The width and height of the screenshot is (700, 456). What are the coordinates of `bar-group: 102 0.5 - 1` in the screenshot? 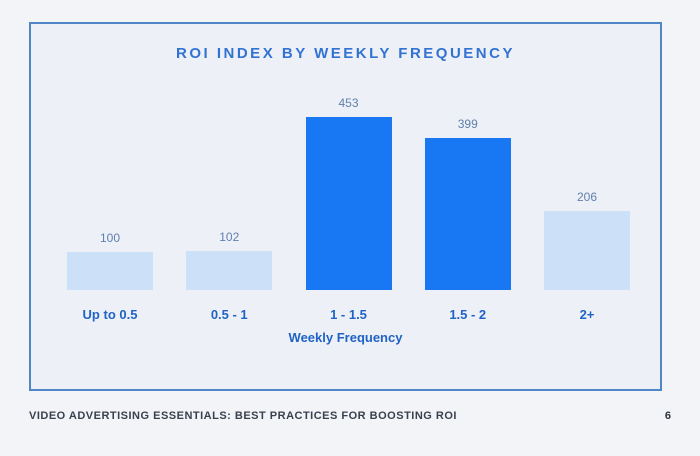 It's located at (229, 207).